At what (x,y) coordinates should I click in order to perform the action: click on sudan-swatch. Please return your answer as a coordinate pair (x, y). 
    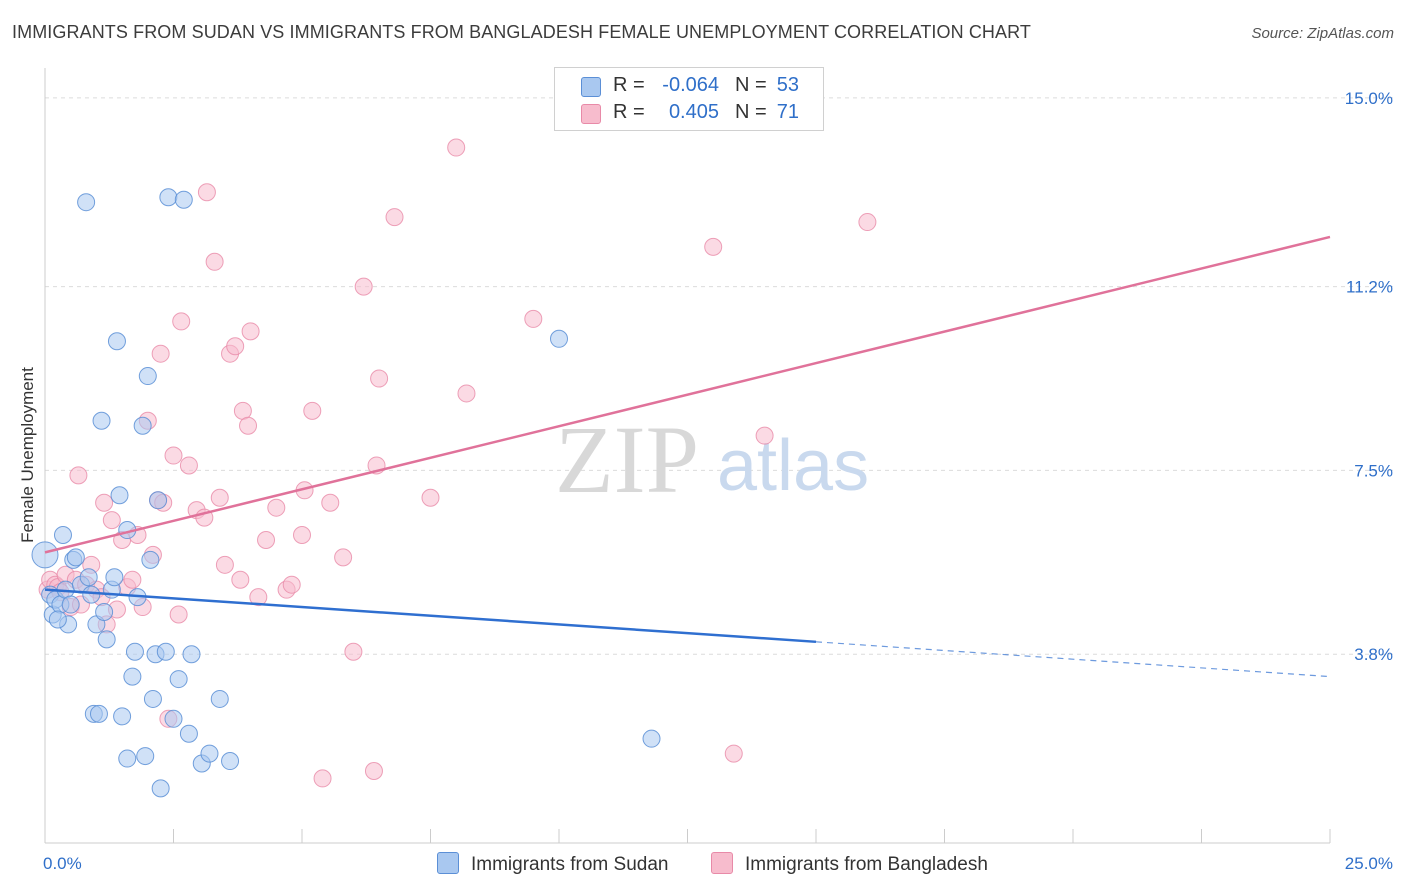
    Looking at the image, I should click on (591, 87).